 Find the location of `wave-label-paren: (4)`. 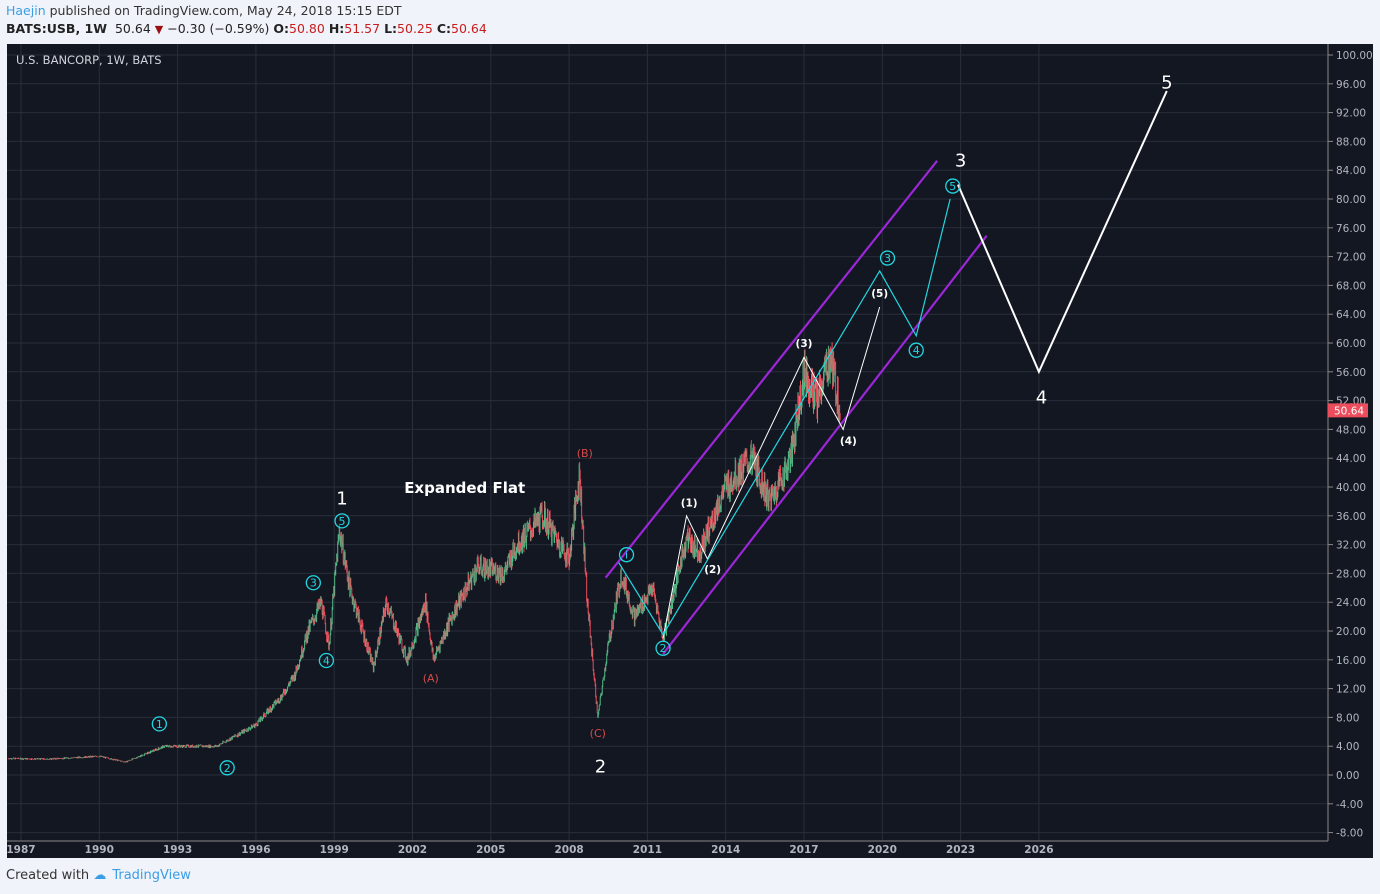

wave-label-paren: (4) is located at coordinates (848, 442).